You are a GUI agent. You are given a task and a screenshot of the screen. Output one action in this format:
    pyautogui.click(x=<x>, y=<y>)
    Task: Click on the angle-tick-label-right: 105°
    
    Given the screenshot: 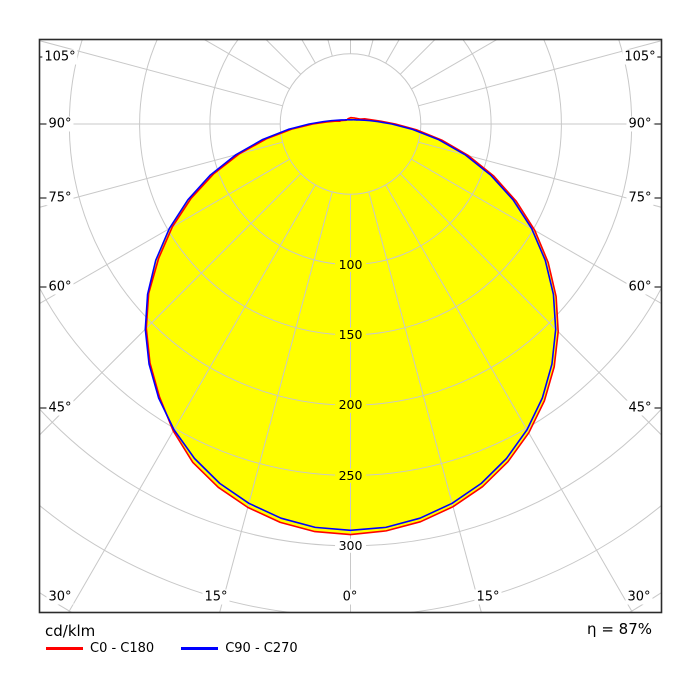 What is the action you would take?
    pyautogui.click(x=640, y=57)
    